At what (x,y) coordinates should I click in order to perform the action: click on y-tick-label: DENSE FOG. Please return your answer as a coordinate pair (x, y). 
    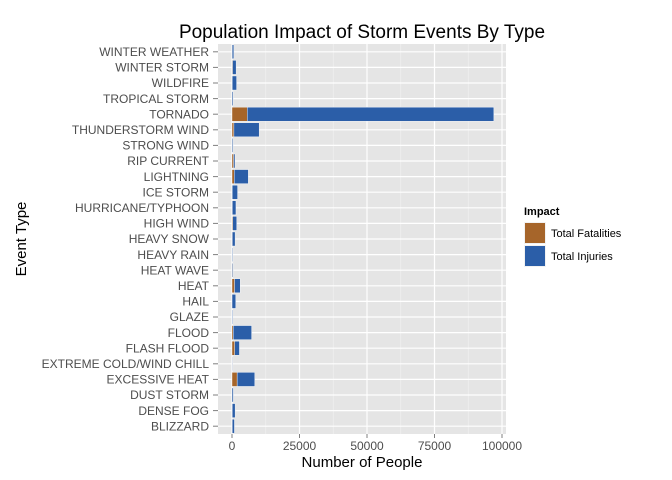
    Looking at the image, I should click on (173, 411).